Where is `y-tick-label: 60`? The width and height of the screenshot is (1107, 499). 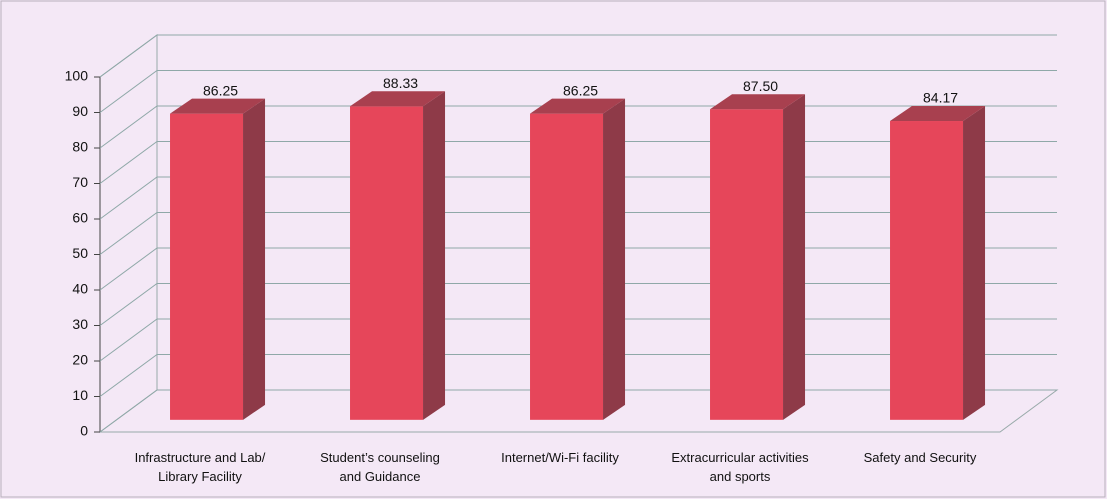 y-tick-label: 60 is located at coordinates (80, 218).